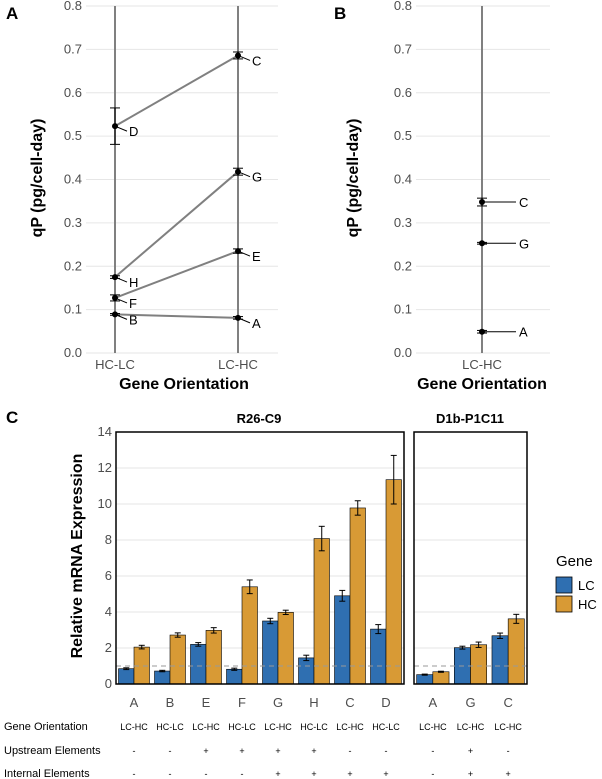  I want to click on panel-b-y-tick-label: 0.6, so click(403, 92).